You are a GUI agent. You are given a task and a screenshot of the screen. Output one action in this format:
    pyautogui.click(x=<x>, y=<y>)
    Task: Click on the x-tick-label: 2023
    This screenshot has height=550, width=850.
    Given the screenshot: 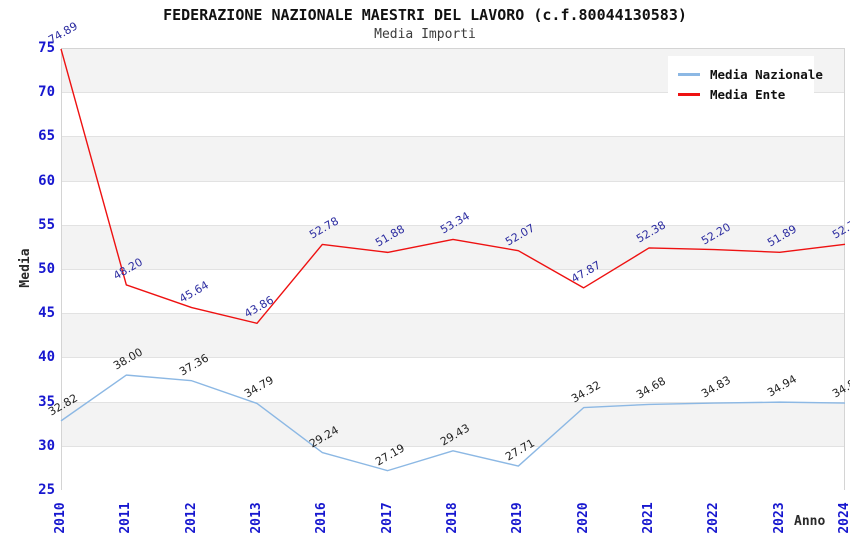 What is the action you would take?
    pyautogui.click(x=779, y=518)
    